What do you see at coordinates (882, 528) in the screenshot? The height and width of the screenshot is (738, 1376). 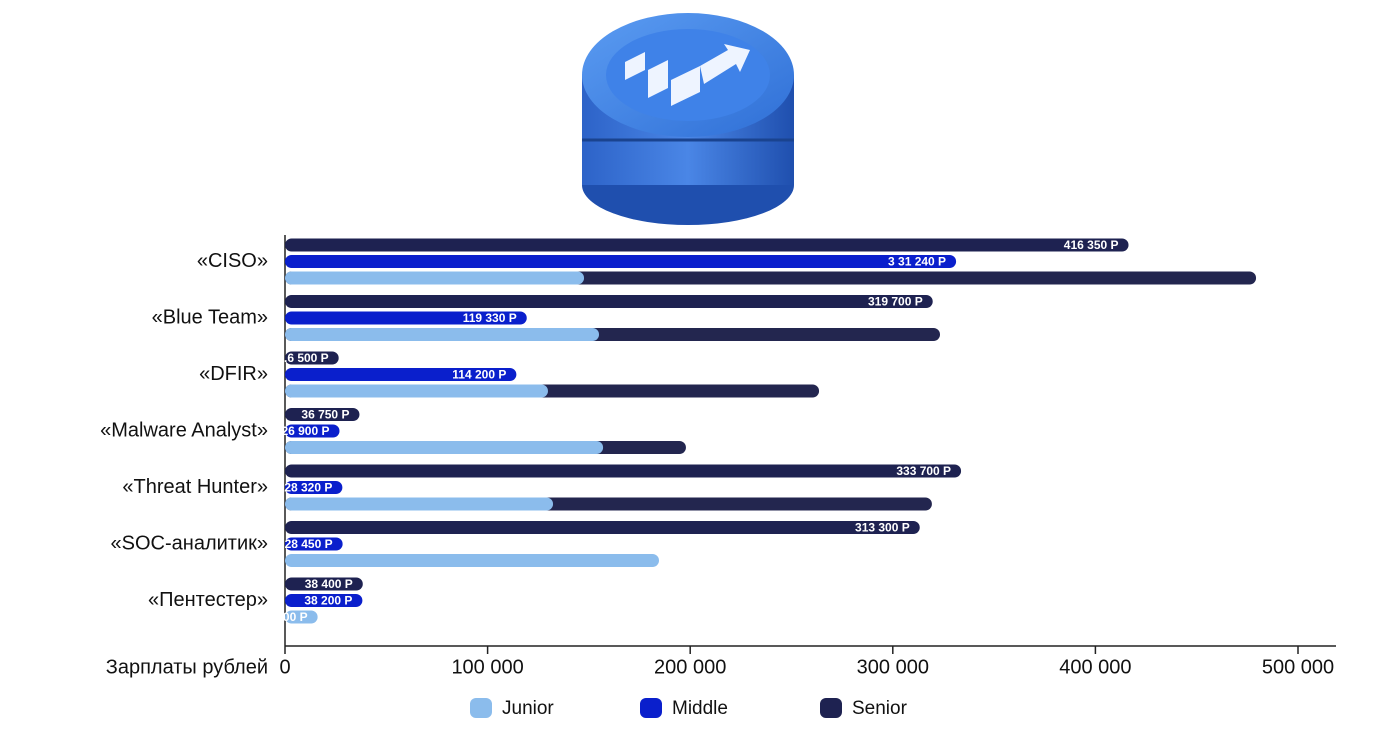 I see `data-label: 313 300 Р` at bounding box center [882, 528].